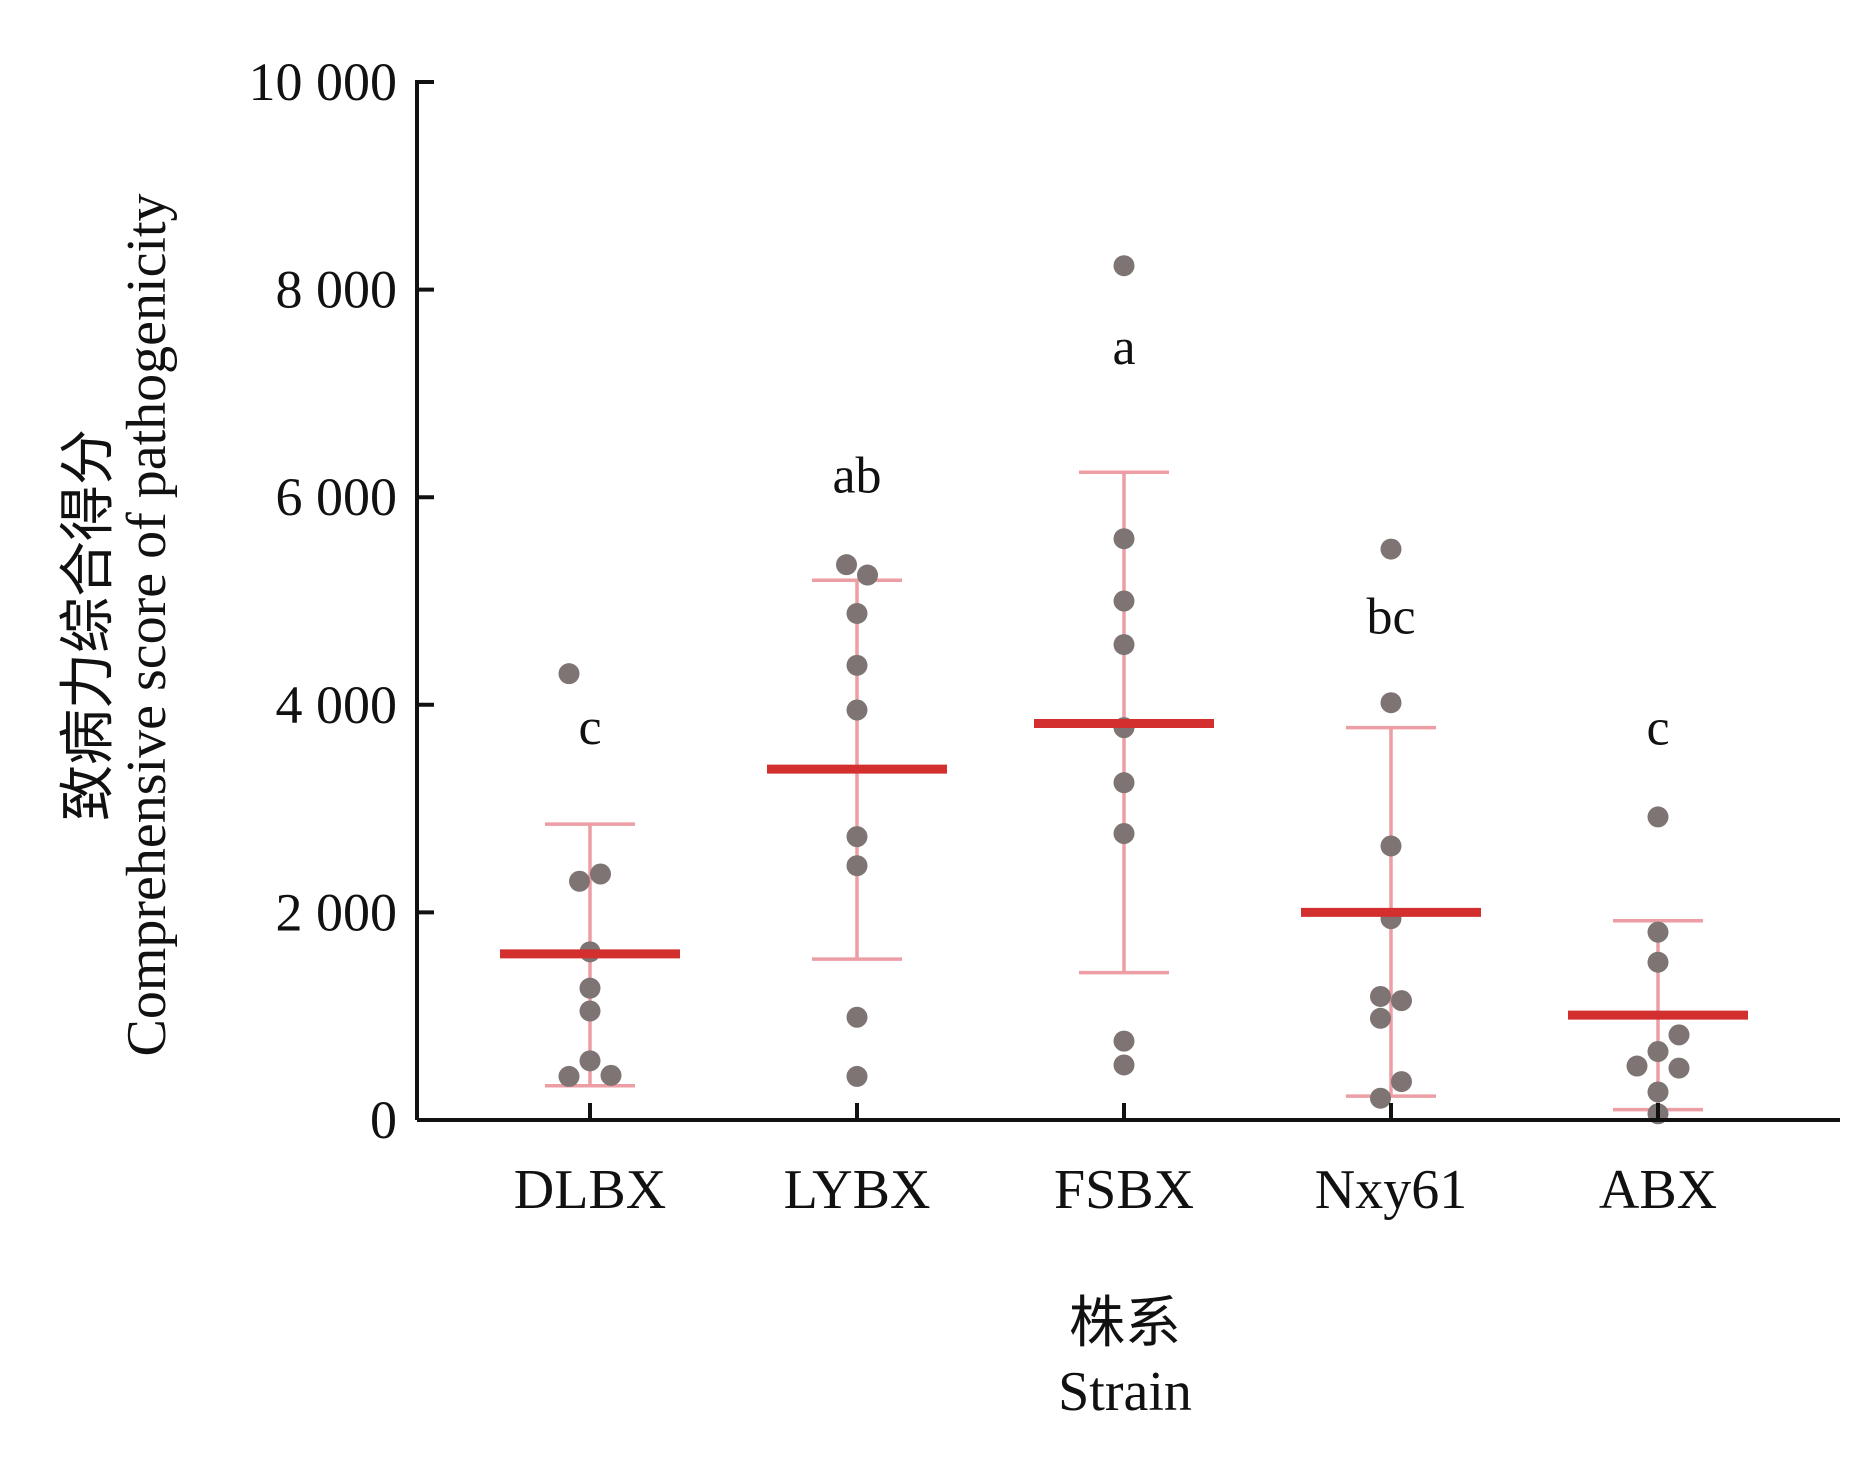 This screenshot has width=1866, height=1465. What do you see at coordinates (337, 290) in the screenshot?
I see `y-tick-label: 8 000` at bounding box center [337, 290].